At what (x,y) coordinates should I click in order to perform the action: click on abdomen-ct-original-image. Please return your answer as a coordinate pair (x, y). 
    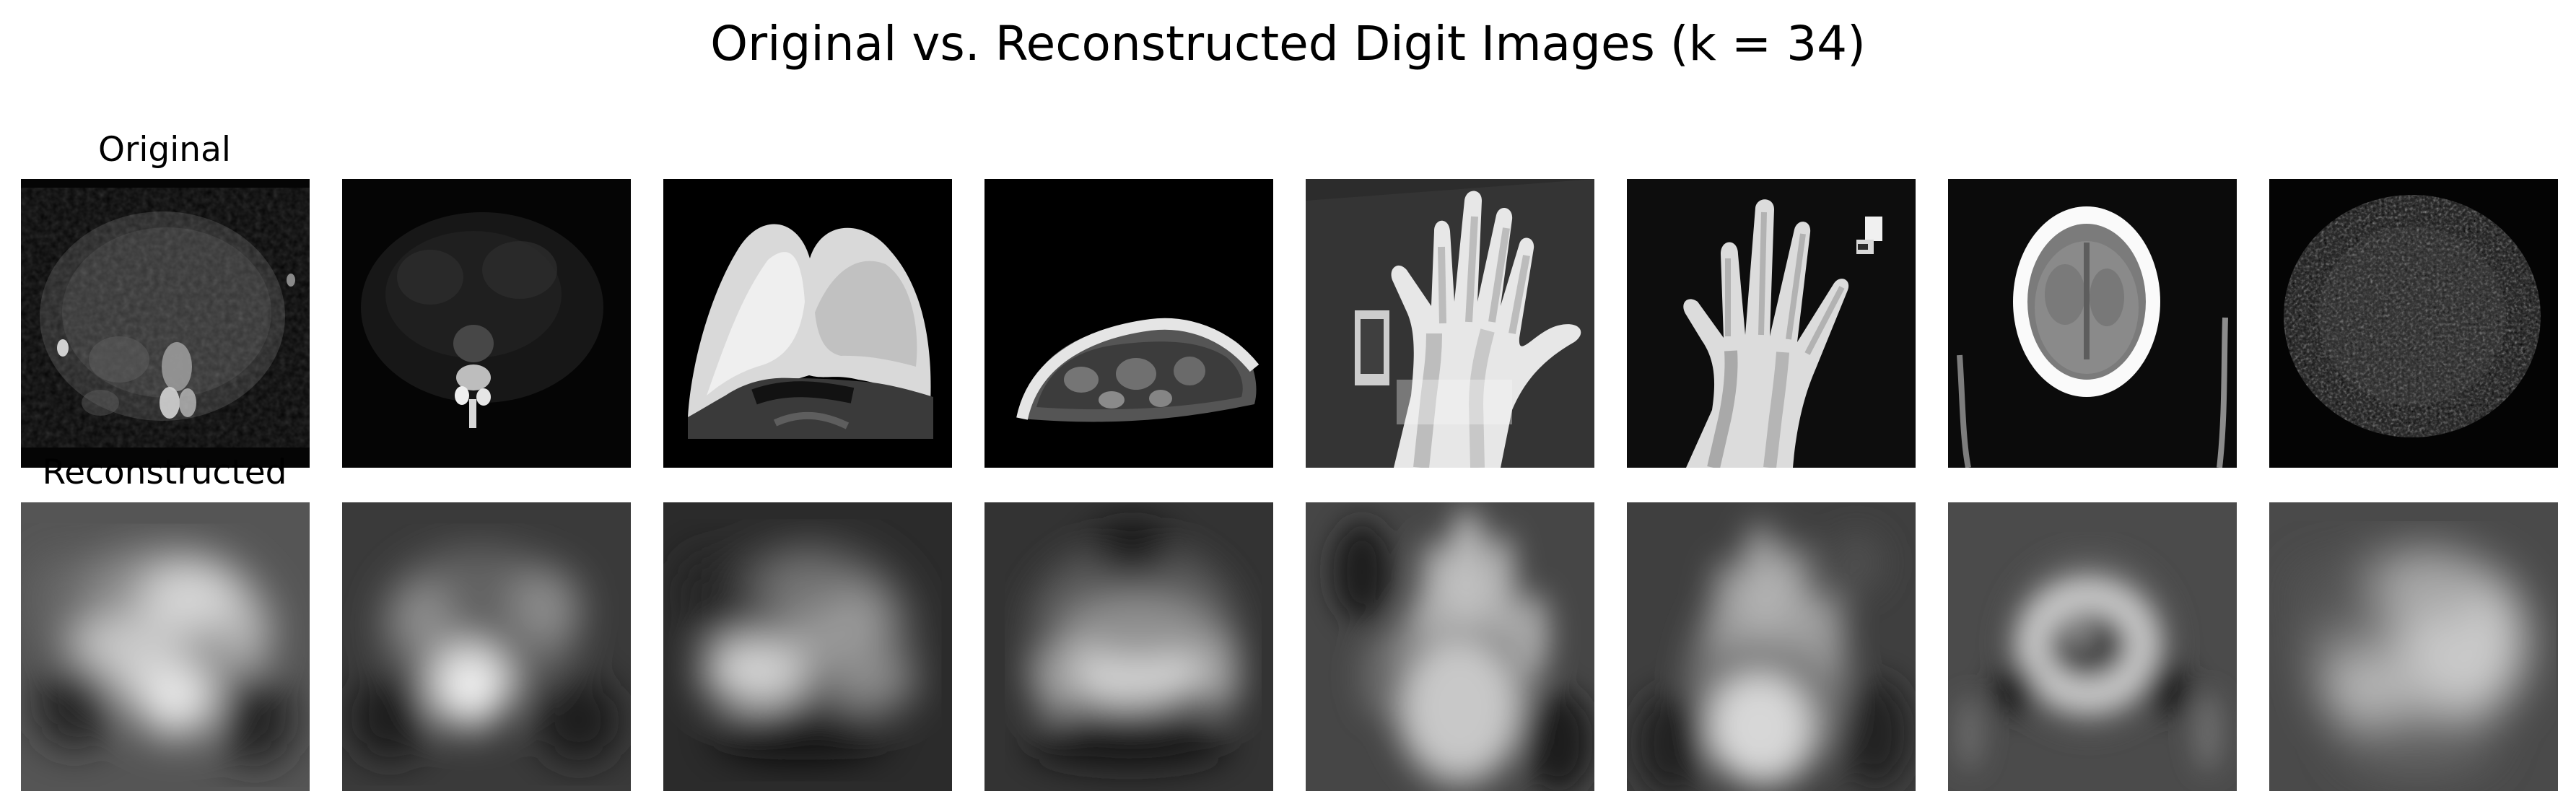
    Looking at the image, I should click on (1128, 323).